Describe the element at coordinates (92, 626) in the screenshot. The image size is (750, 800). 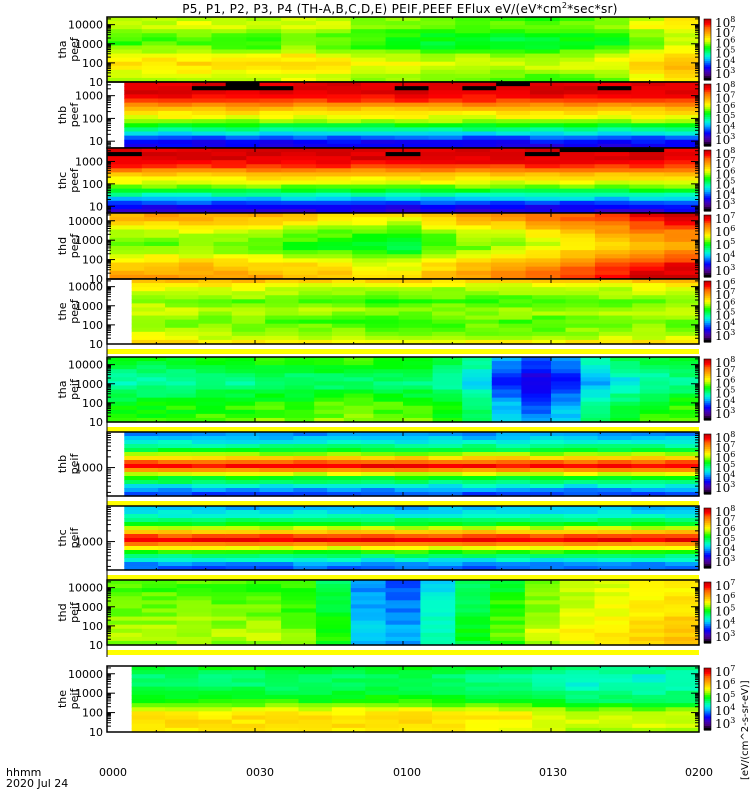
I see `y-tick-label: 100` at that location.